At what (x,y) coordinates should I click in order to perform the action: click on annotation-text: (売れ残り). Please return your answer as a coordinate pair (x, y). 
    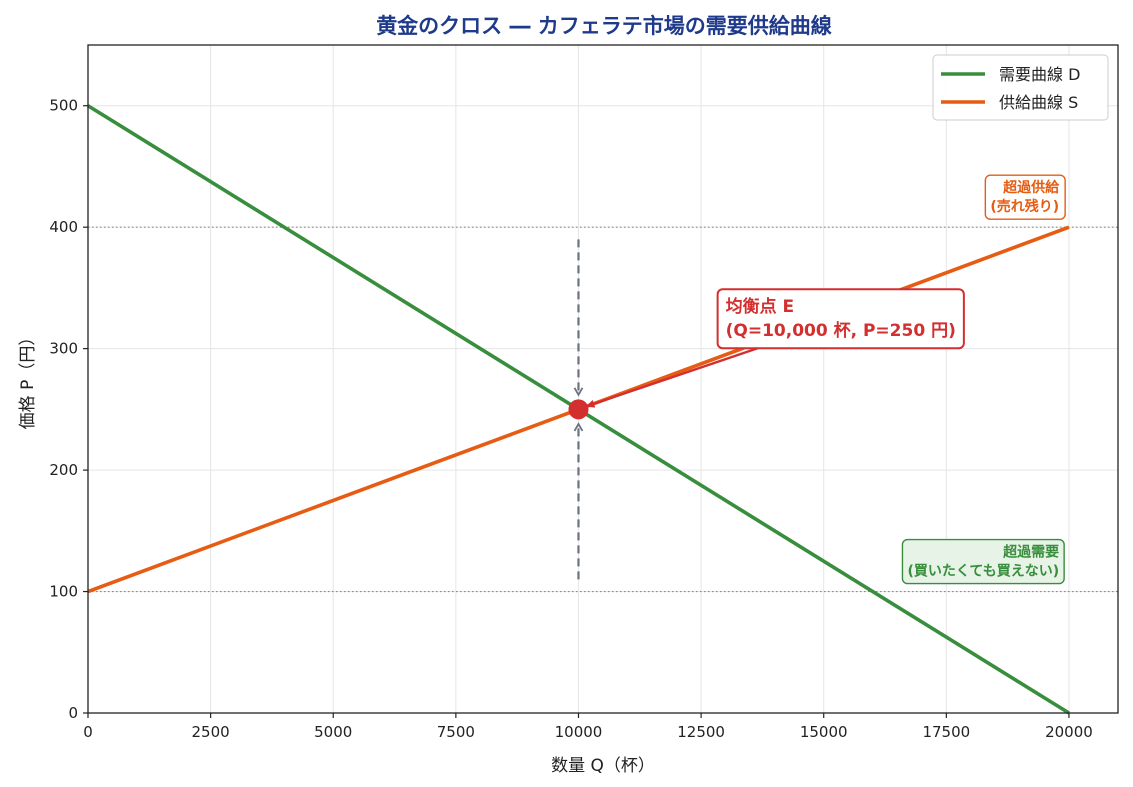
    Looking at the image, I should click on (1024, 206).